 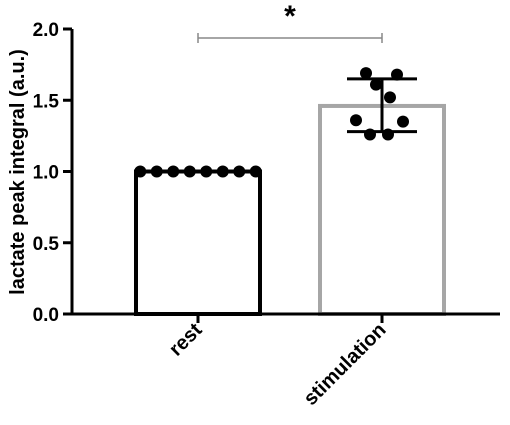 I want to click on y-tick-label: 0.5, so click(x=46, y=244).